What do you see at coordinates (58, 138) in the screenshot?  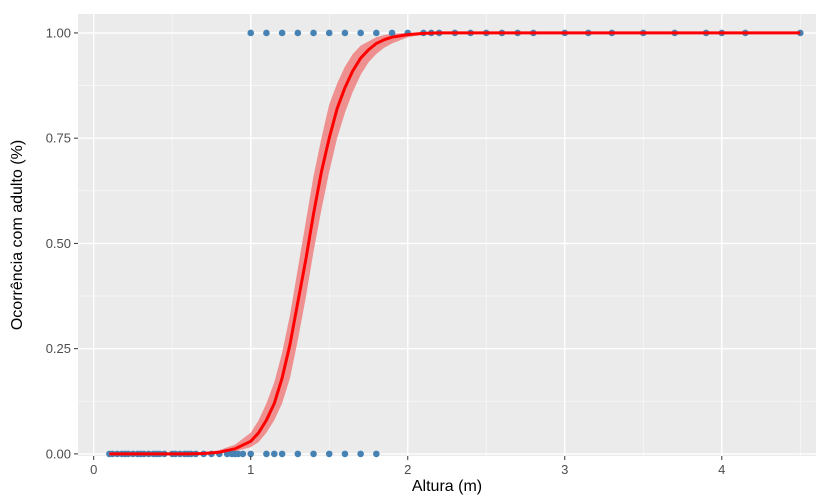 I see `y-tick-label: 0.75` at bounding box center [58, 138].